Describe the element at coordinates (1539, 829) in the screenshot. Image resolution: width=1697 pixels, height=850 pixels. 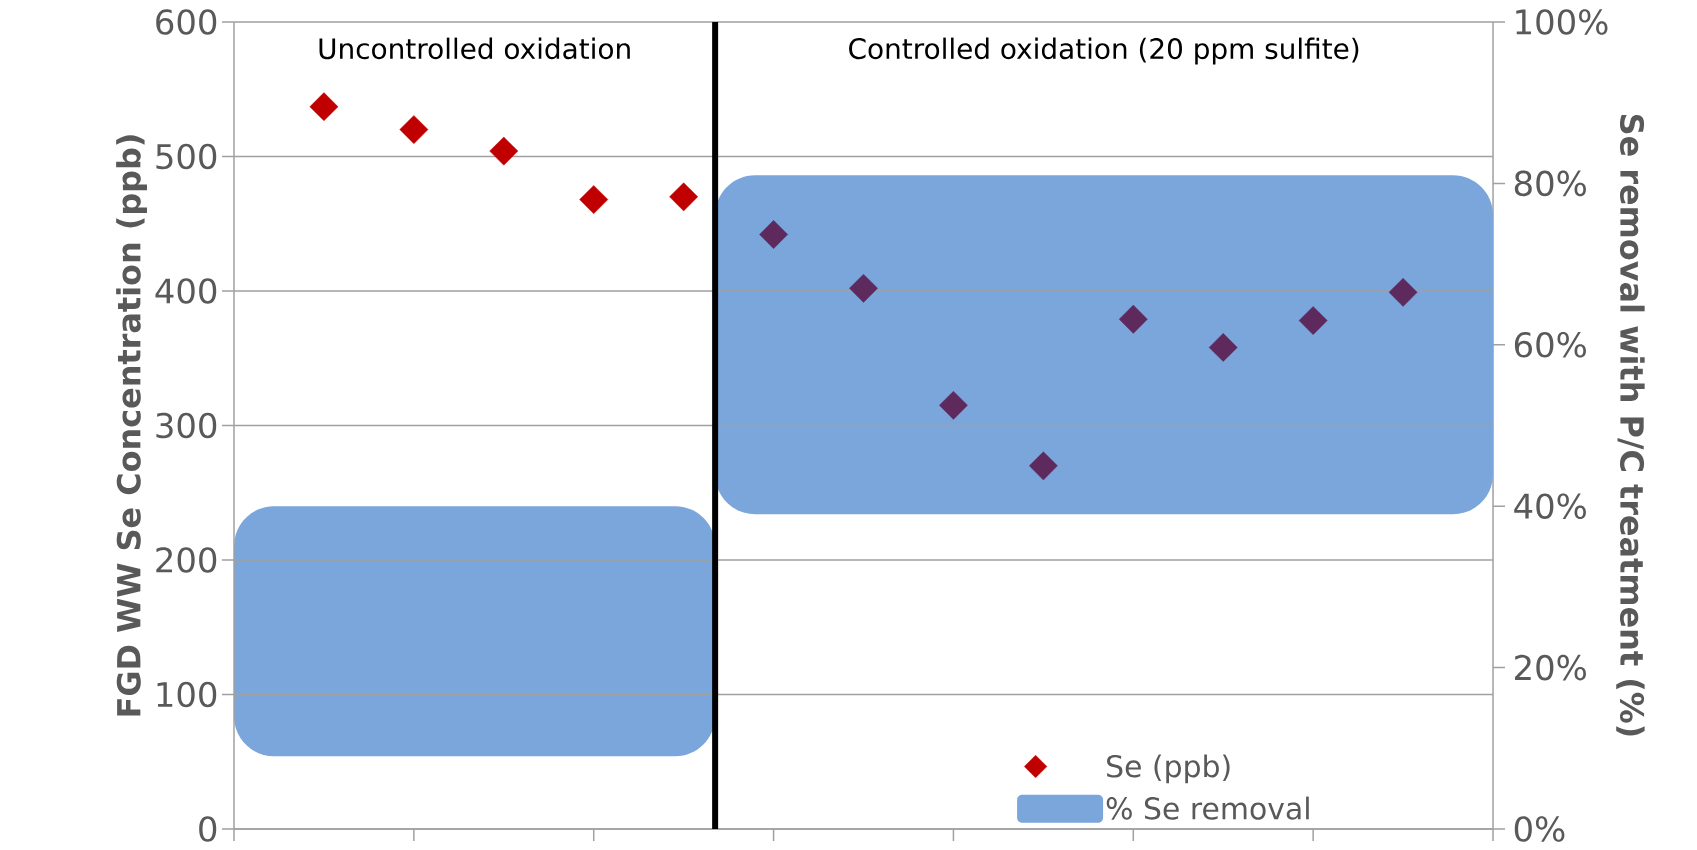
I see `y2-tick-label: 0%` at that location.